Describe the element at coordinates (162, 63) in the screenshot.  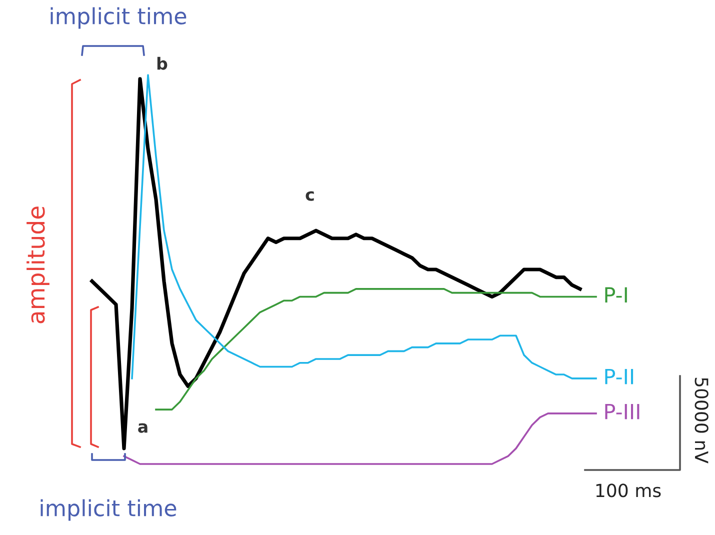
I see `text: b` at that location.